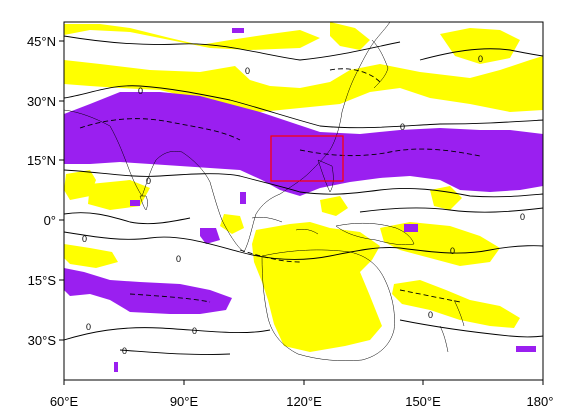  What do you see at coordinates (304, 401) in the screenshot?
I see `lon-tick-label: 120°E` at bounding box center [304, 401].